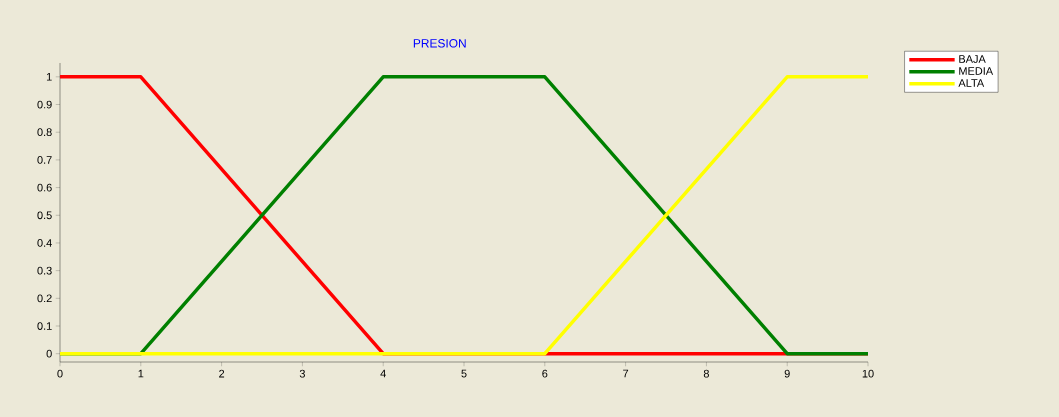 This screenshot has height=417, width=1059. I want to click on legend-label: ALTA, so click(971, 83).